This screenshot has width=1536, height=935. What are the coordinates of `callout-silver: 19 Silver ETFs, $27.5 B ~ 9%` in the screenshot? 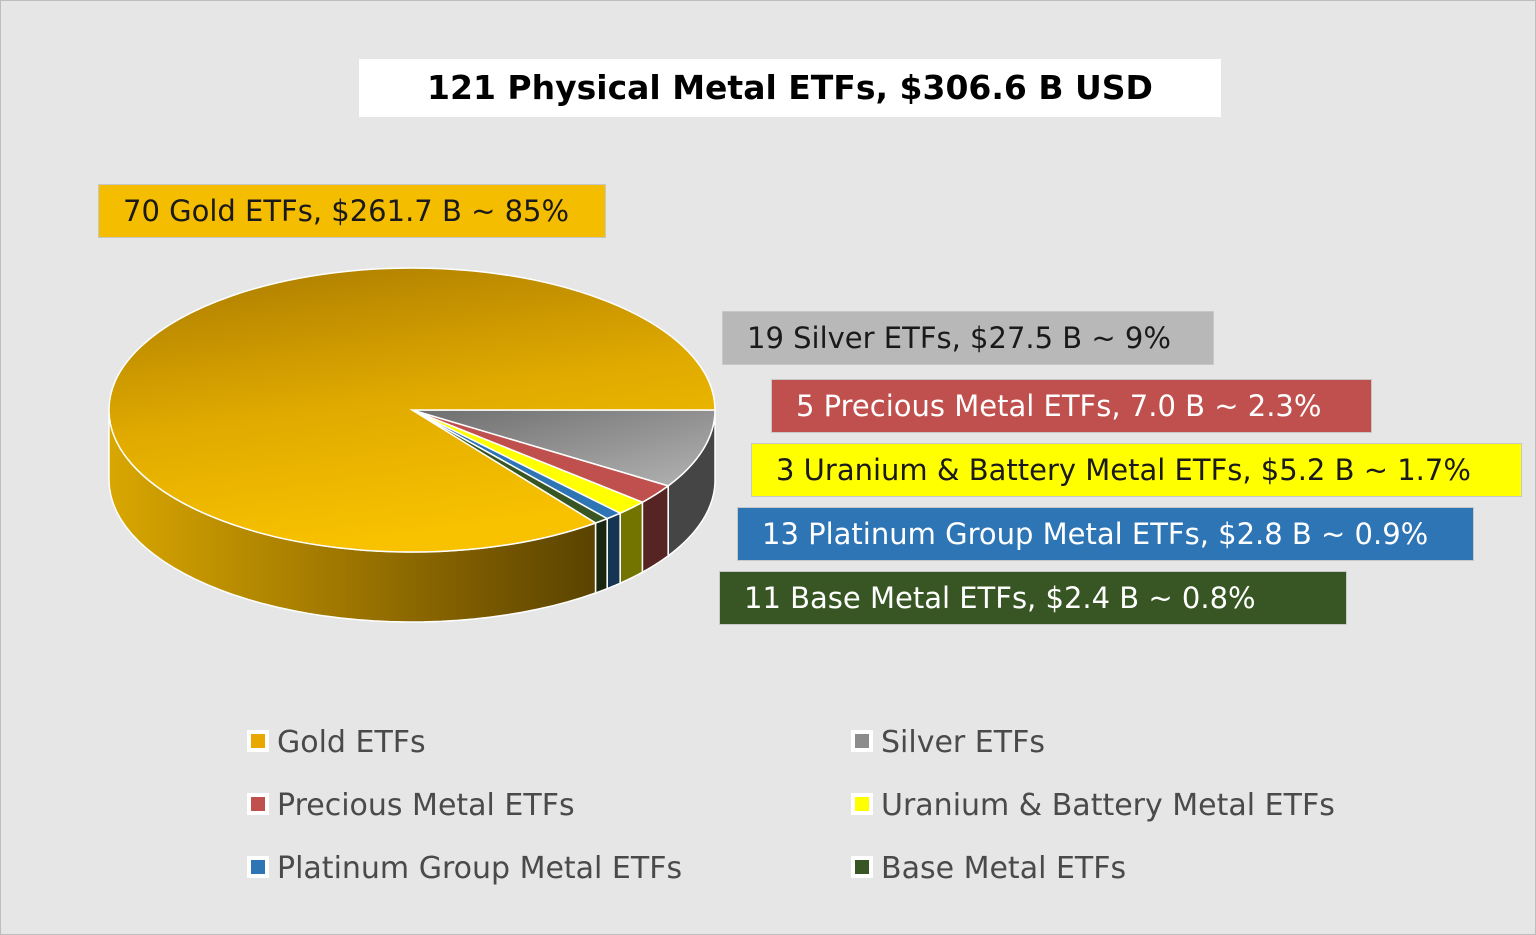 It's located at (968, 338).